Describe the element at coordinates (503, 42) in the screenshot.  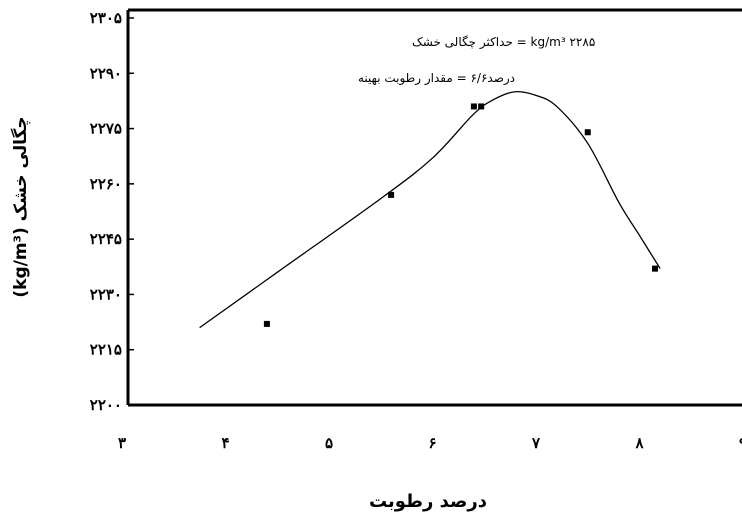
I see `annotation-max-density: ۲۲۸۵ kg/m³ = حداکثر چگالی خشک` at that location.